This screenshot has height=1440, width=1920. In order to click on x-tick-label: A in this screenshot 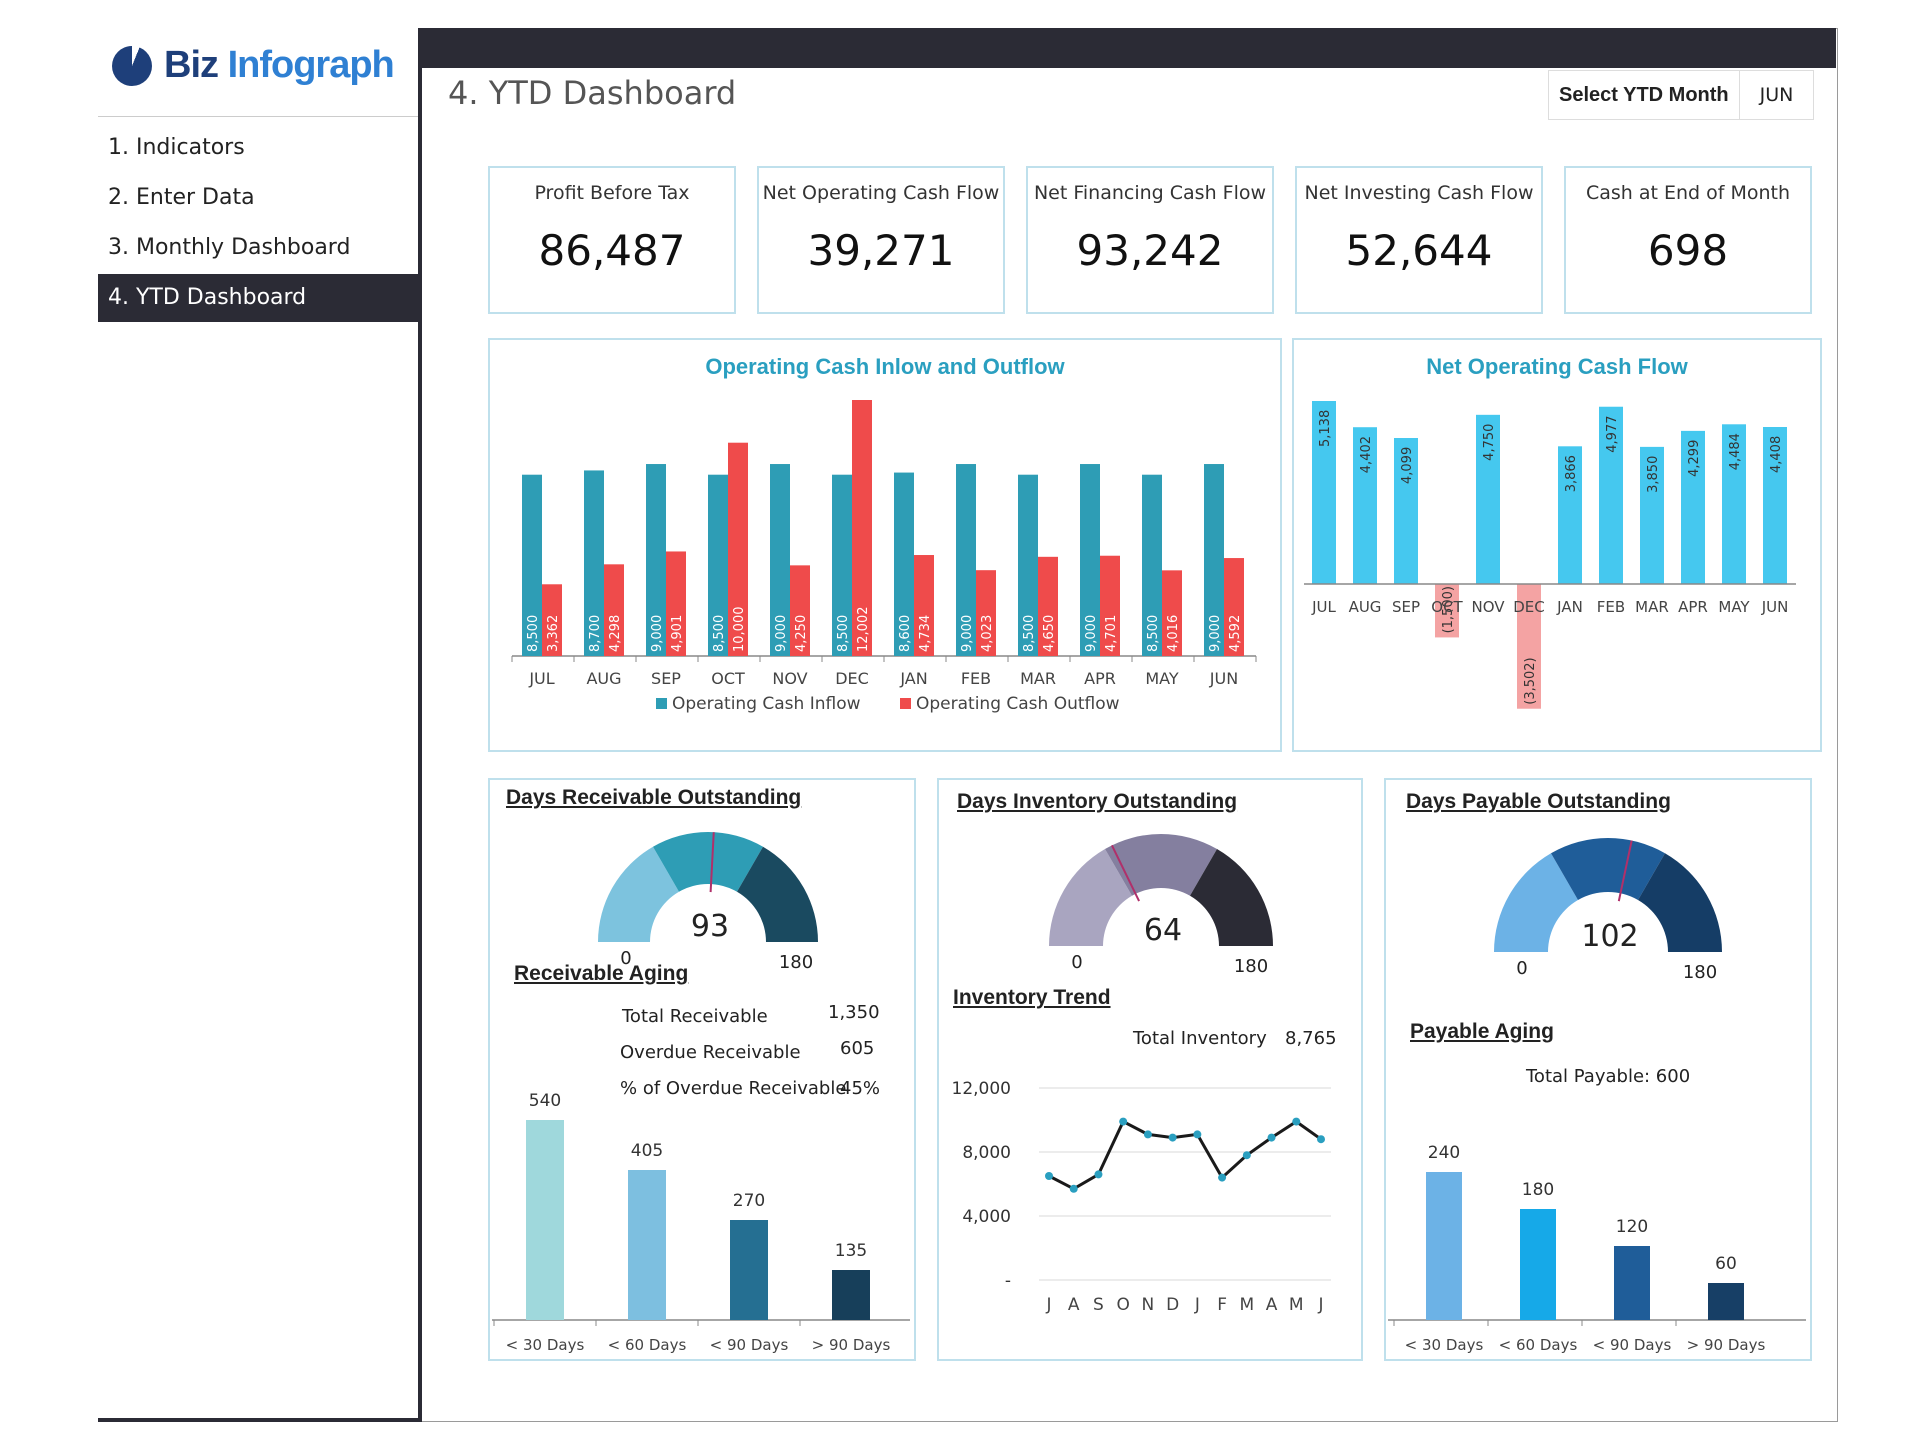, I will do `click(1074, 1305)`.